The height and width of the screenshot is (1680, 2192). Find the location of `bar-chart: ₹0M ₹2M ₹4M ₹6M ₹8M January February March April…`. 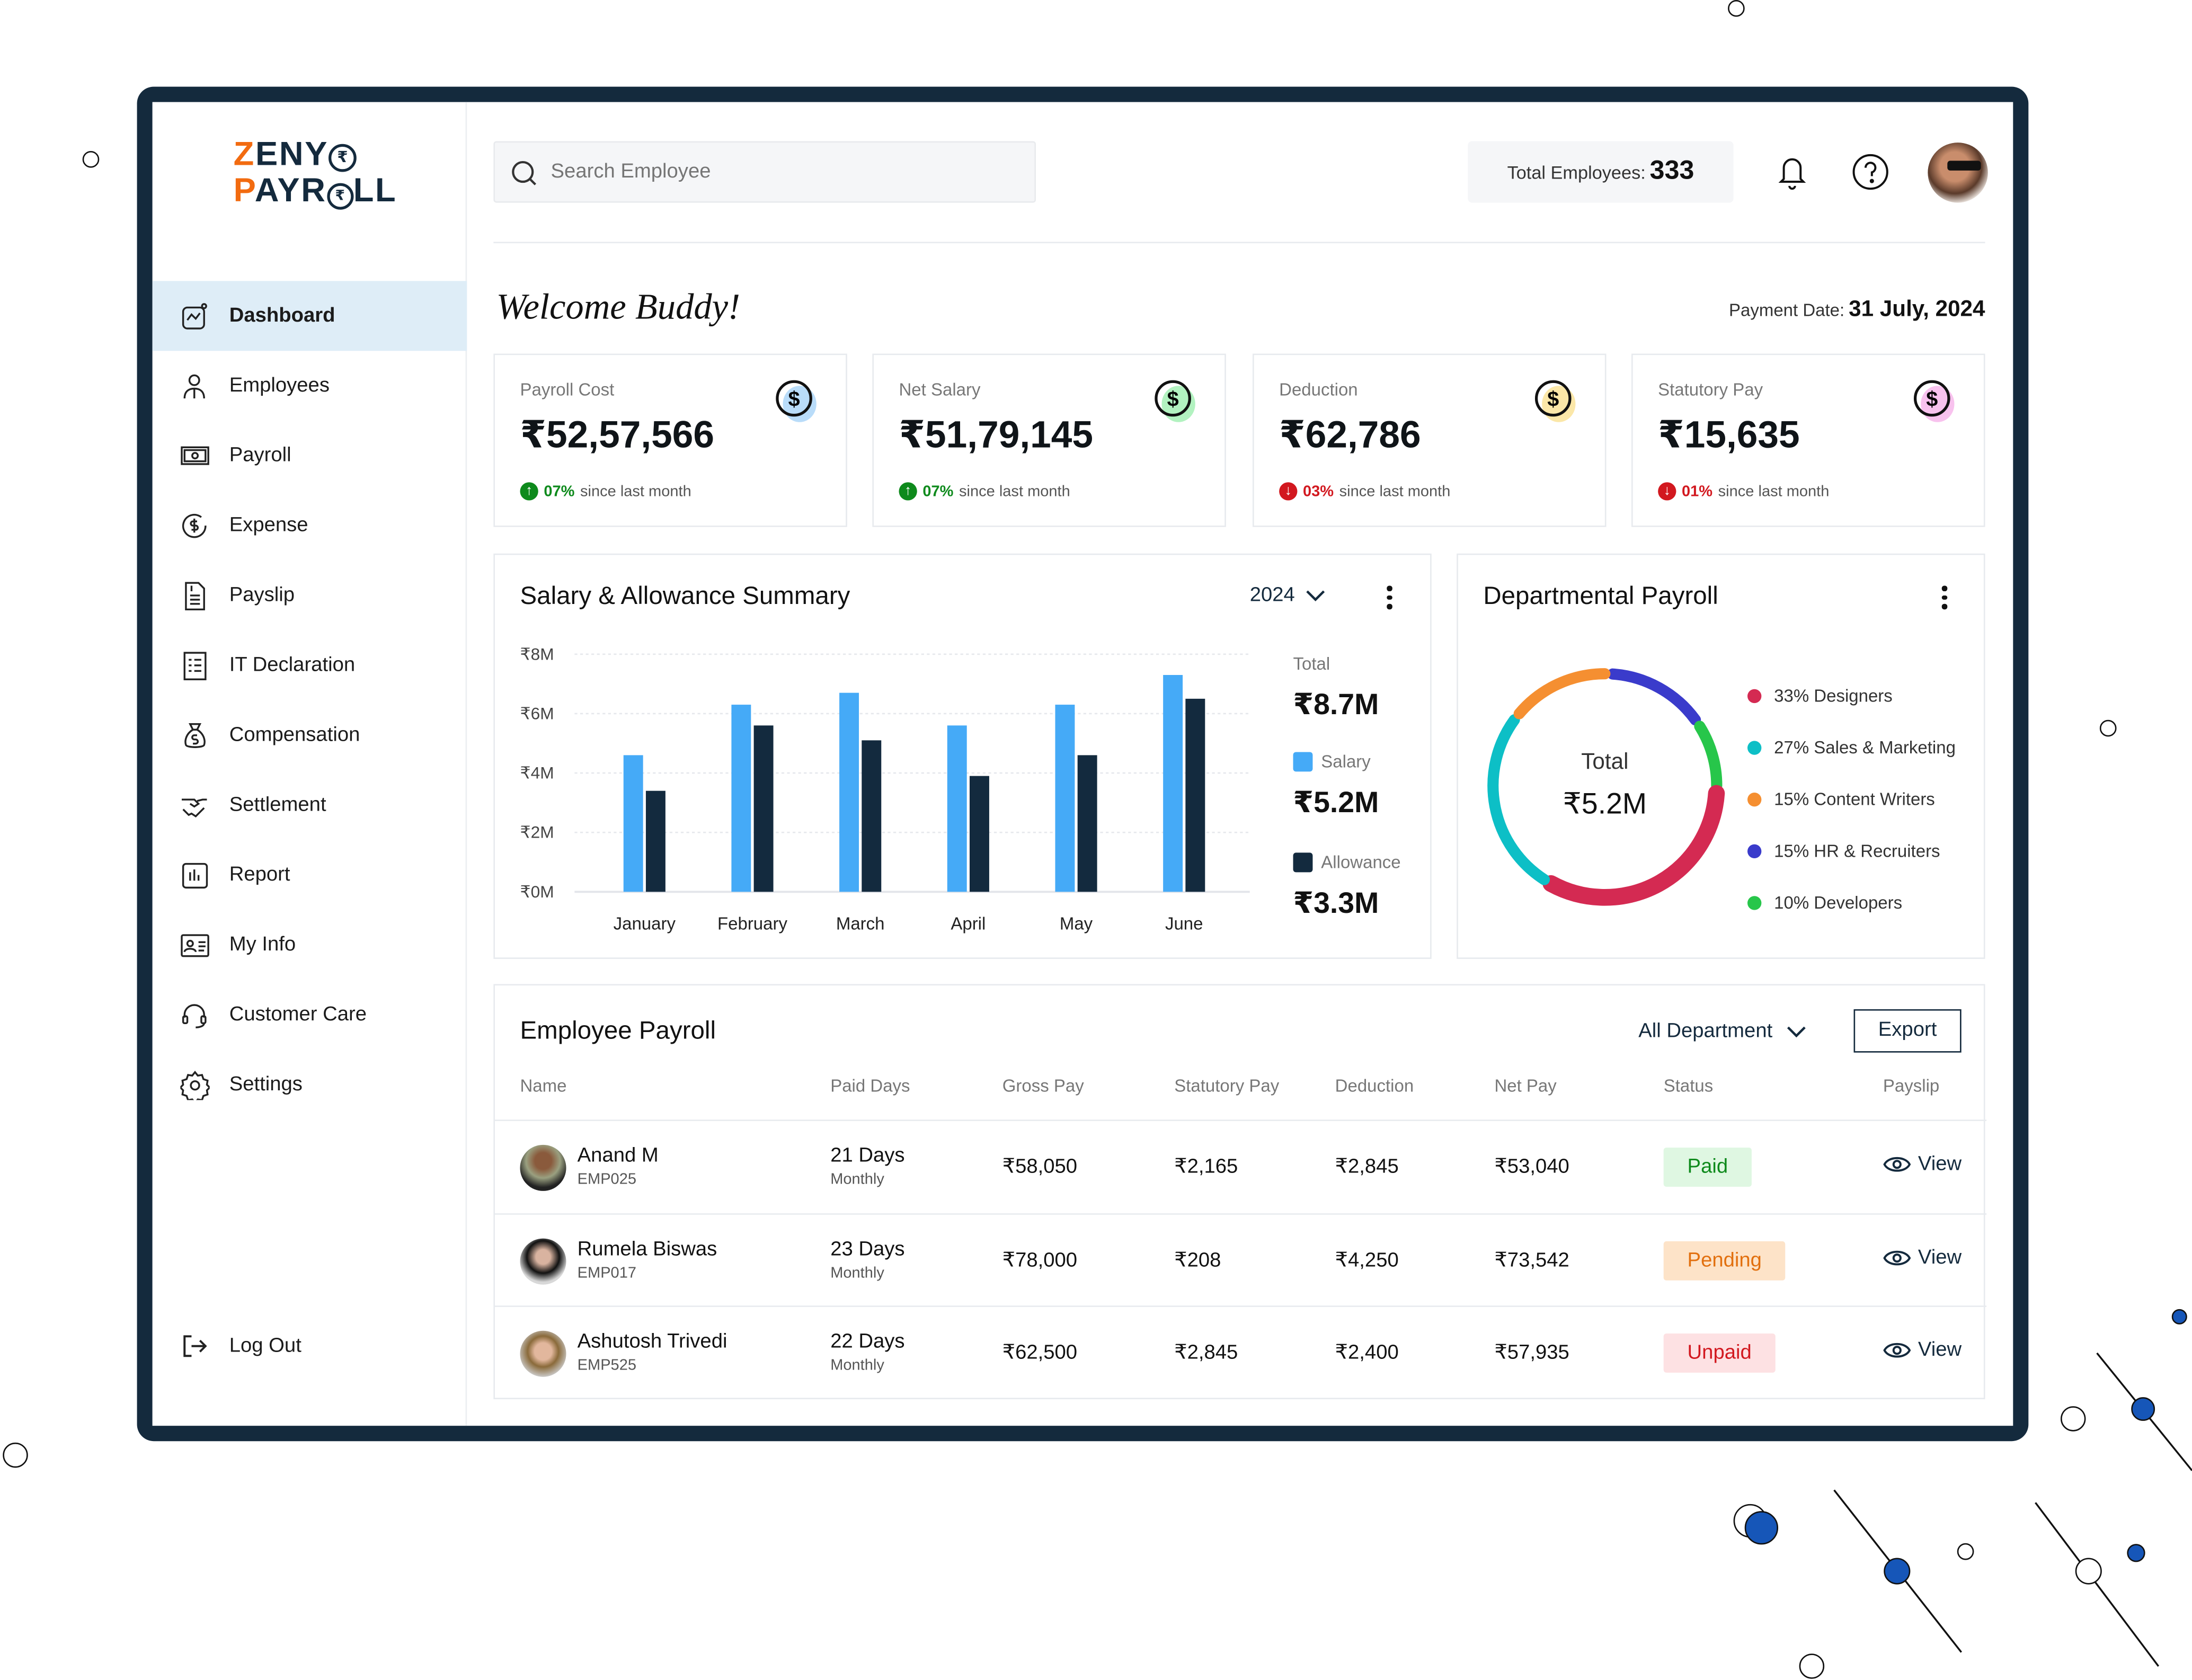

bar-chart: ₹0M ₹2M ₹4M ₹6M ₹8M January February March April… is located at coordinates (885, 789).